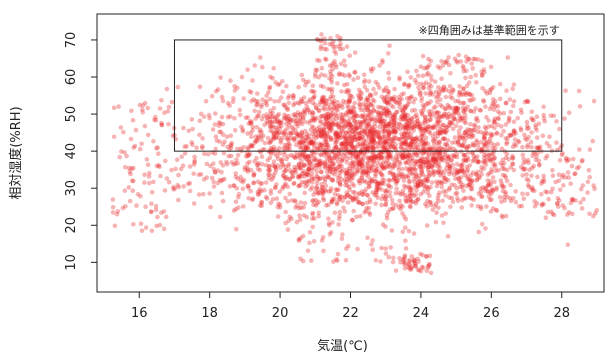  I want to click on data-point-2048, so click(385, 126).